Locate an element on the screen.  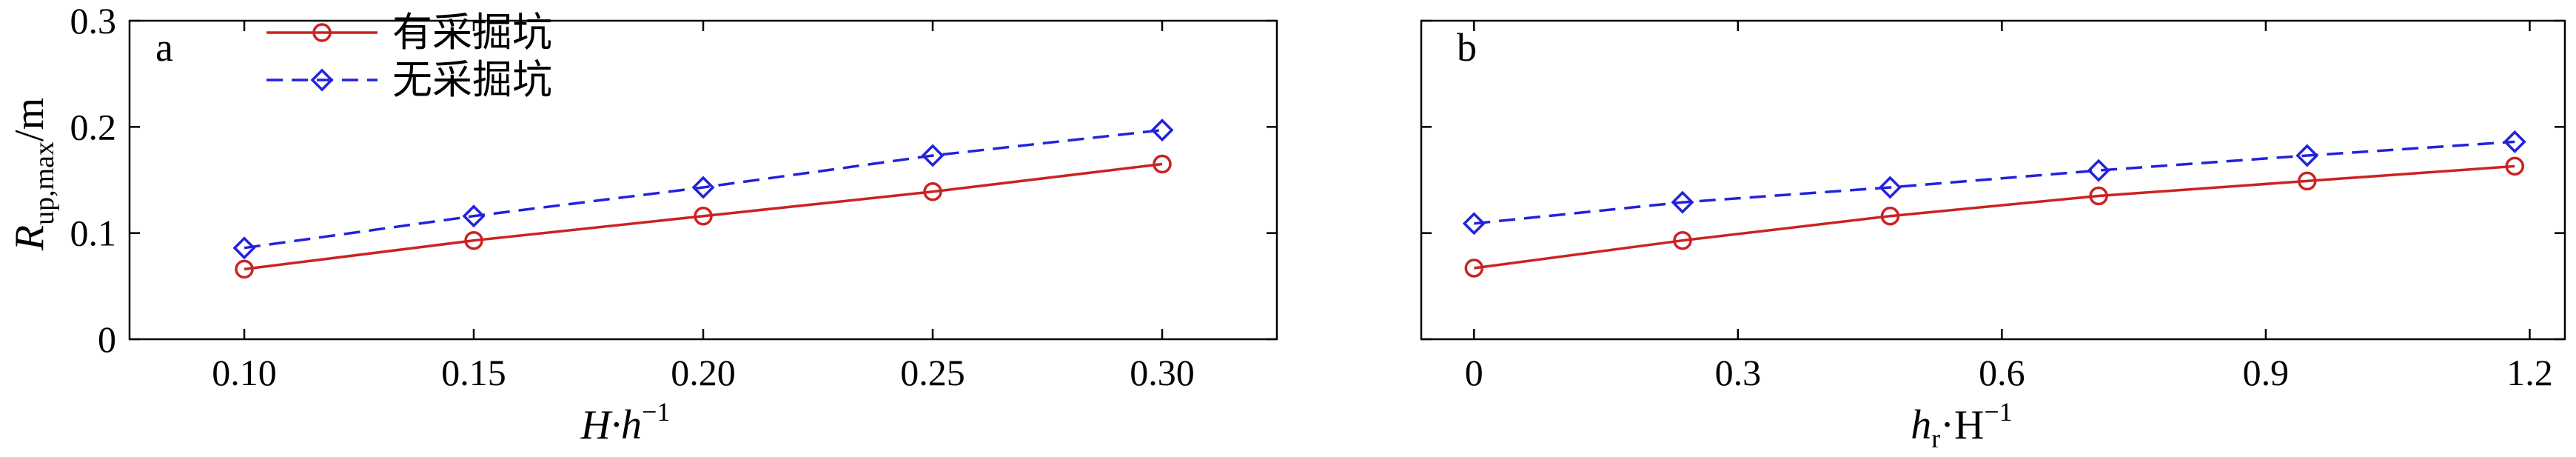
x-axis-label-sub: r is located at coordinates (1935, 438).